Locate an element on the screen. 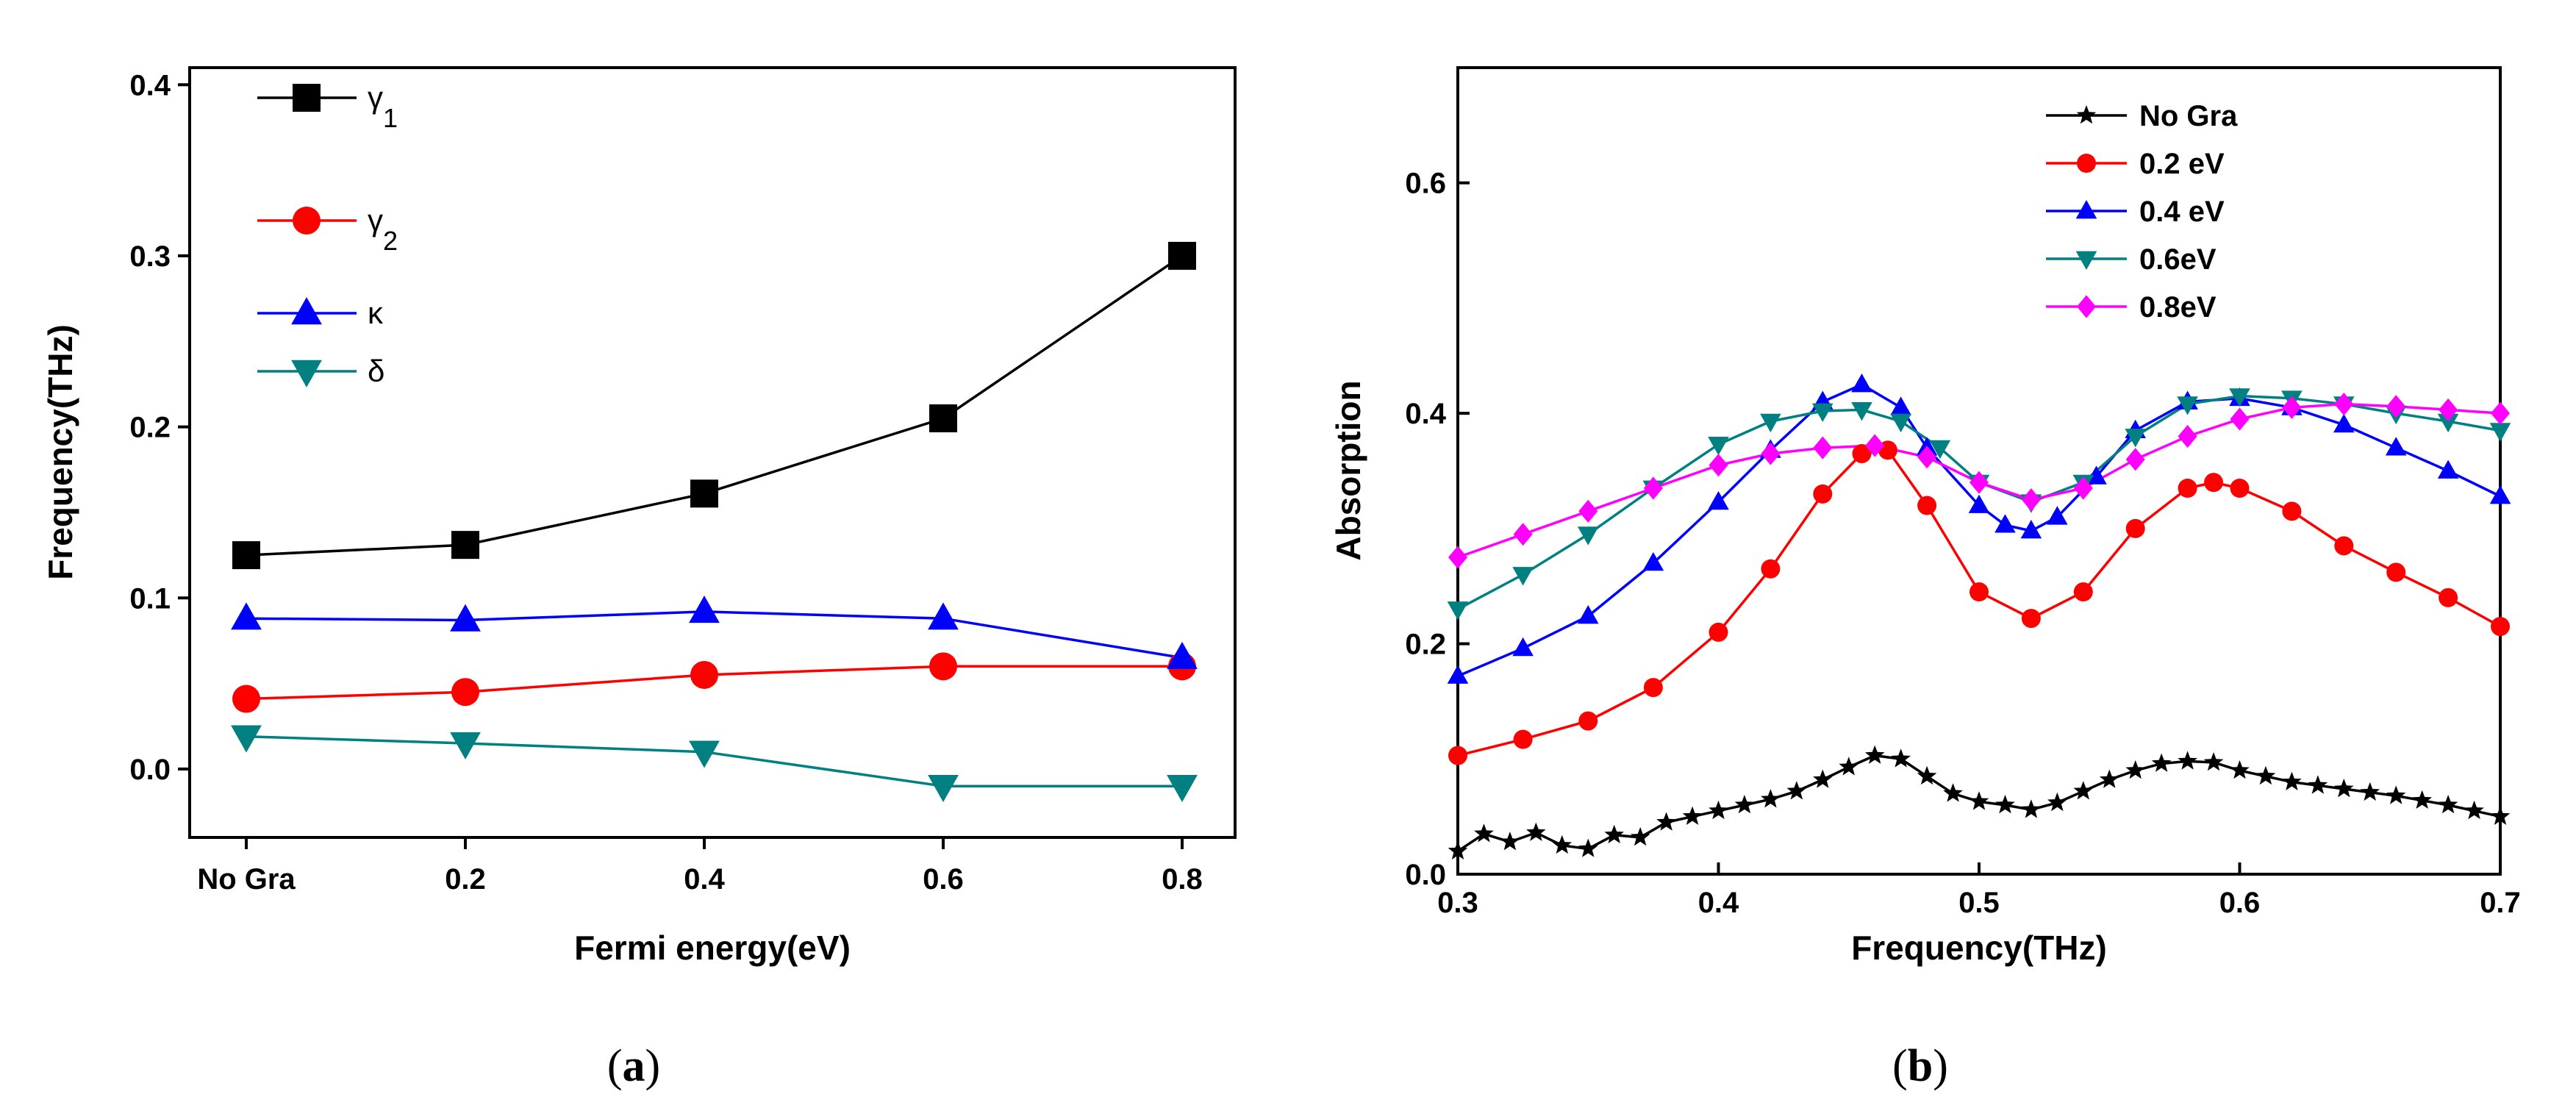  legend-label: γ1 is located at coordinates (383, 106).